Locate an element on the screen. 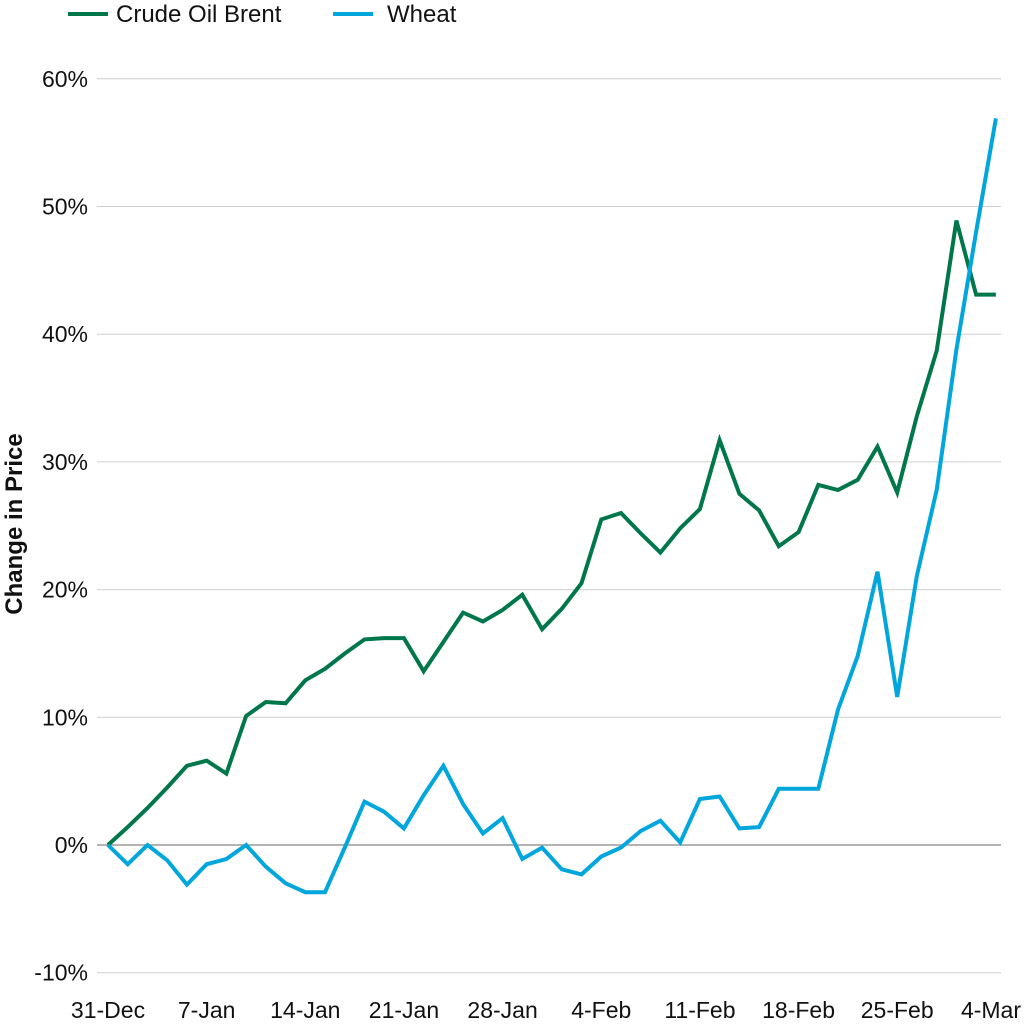 The image size is (1024, 1024). legend-label-wheat: Wheat is located at coordinates (422, 14).